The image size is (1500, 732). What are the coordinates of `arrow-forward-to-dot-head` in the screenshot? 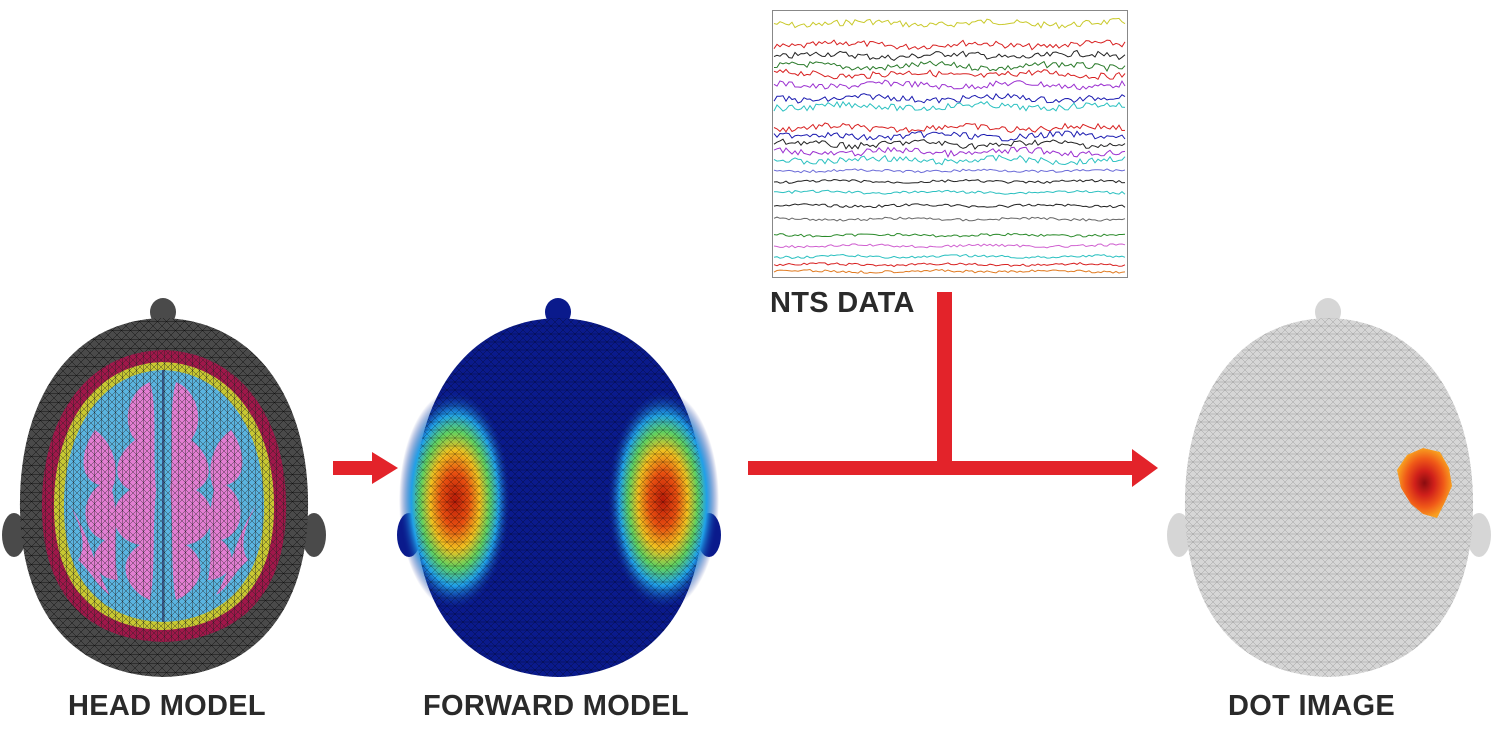 It's located at (1145, 468).